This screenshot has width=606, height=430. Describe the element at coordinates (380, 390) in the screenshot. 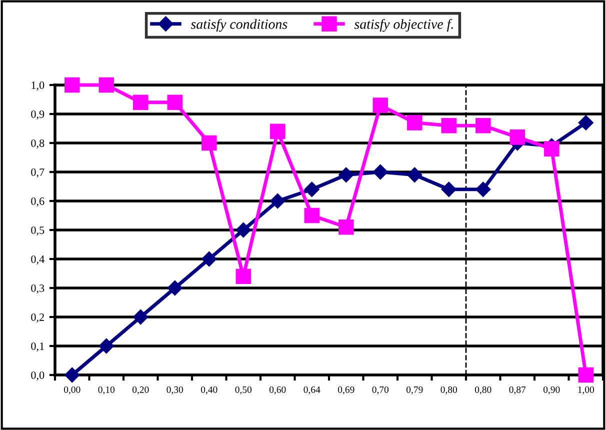

I see `x-tick-label: 0,70` at that location.